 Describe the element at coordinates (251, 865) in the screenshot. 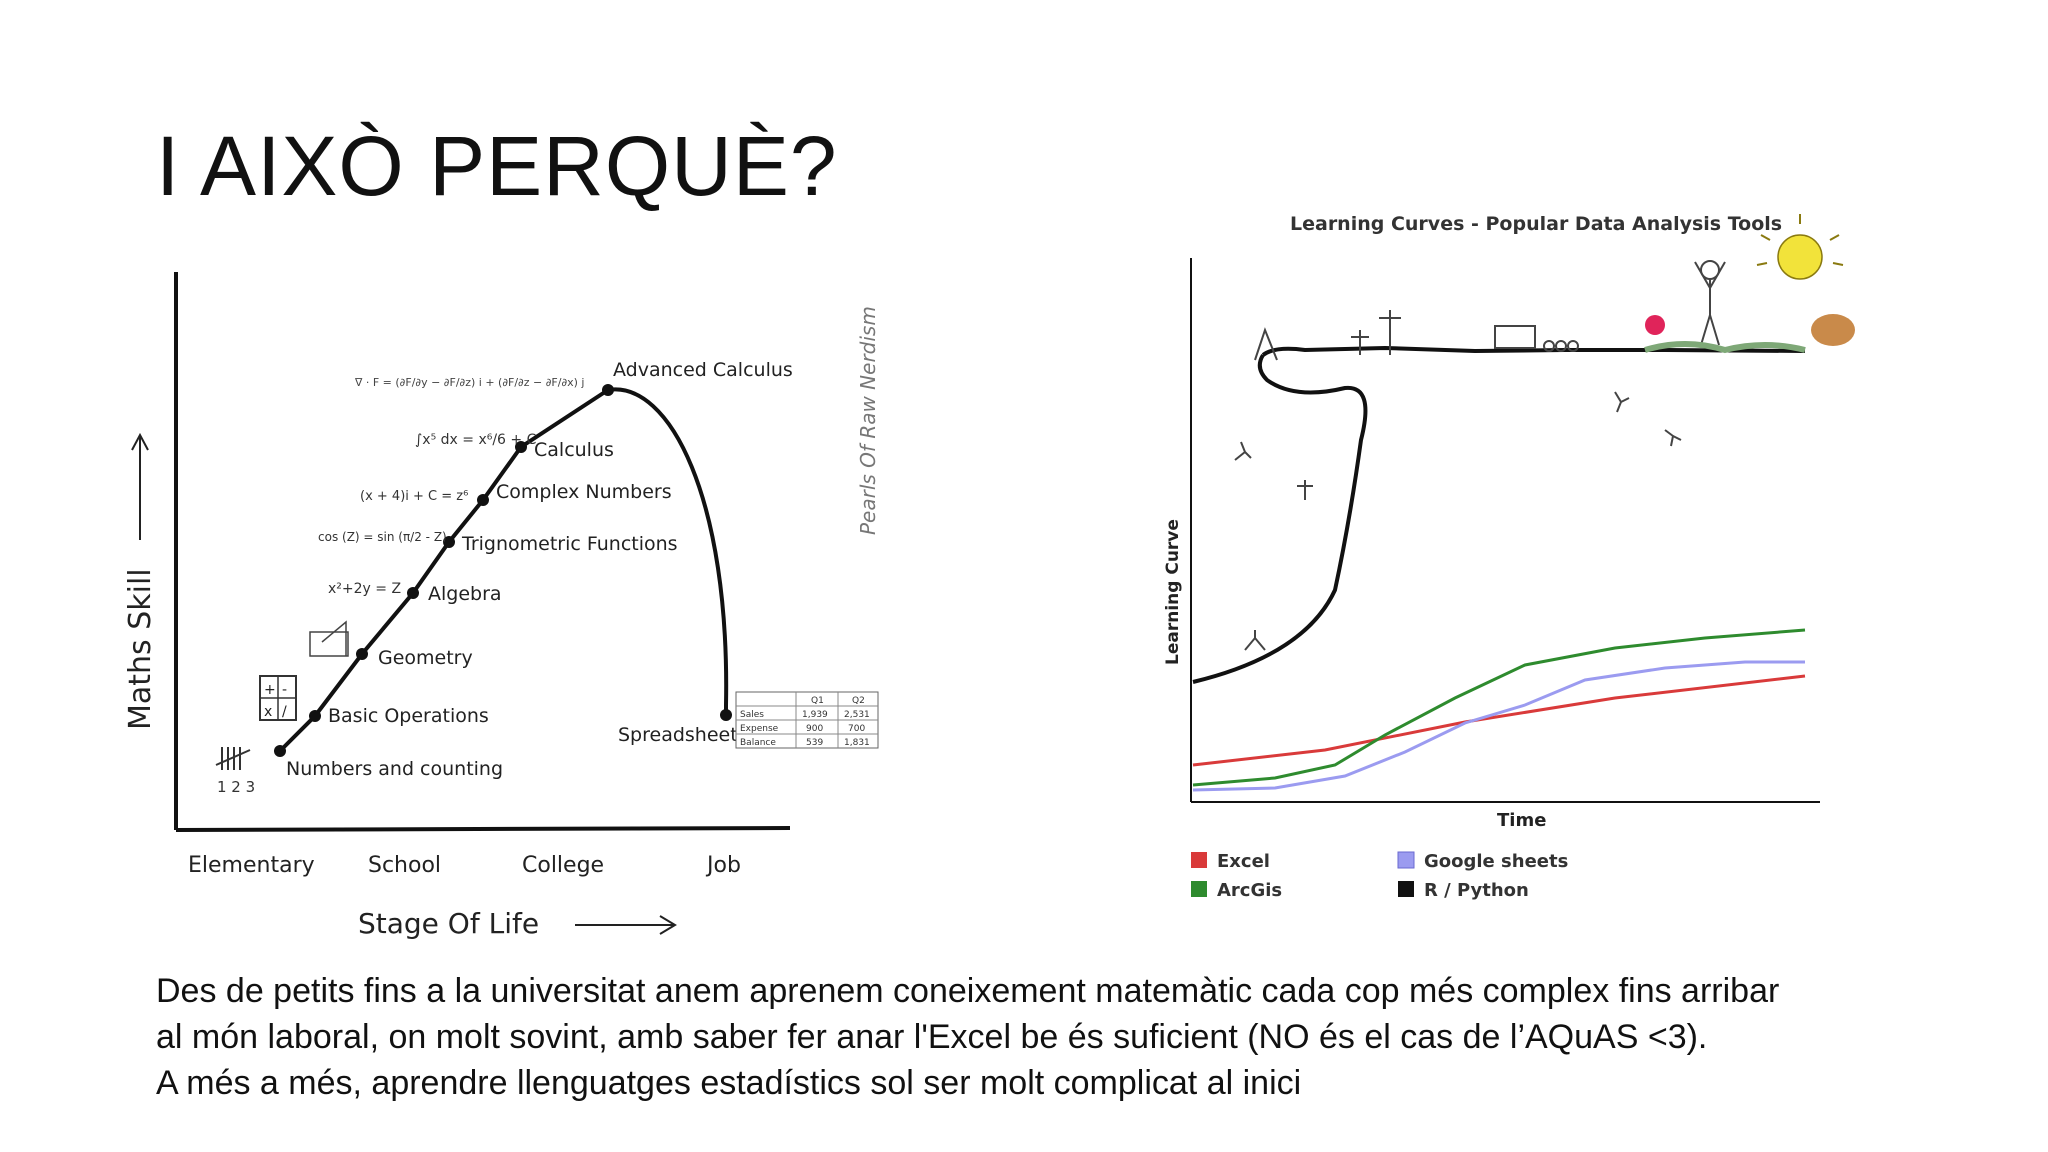

I see `x-tick-label: Elementary` at that location.